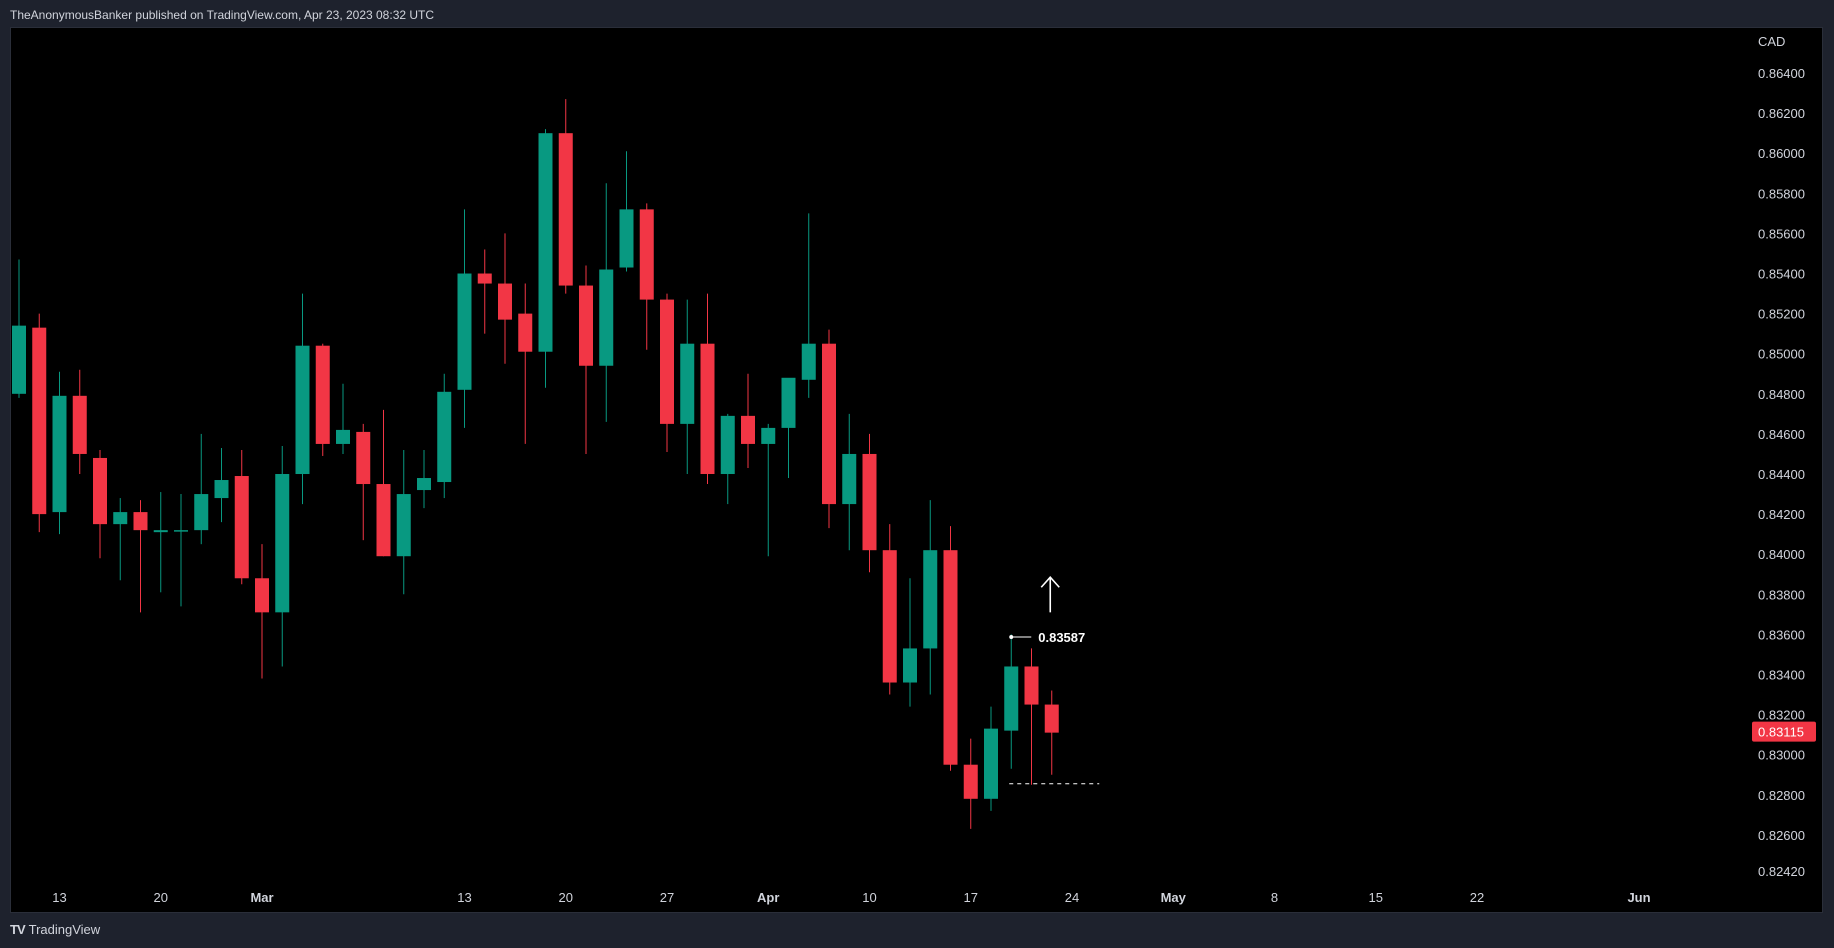  What do you see at coordinates (1781, 871) in the screenshot?
I see `price-tick-label: 0.82420` at bounding box center [1781, 871].